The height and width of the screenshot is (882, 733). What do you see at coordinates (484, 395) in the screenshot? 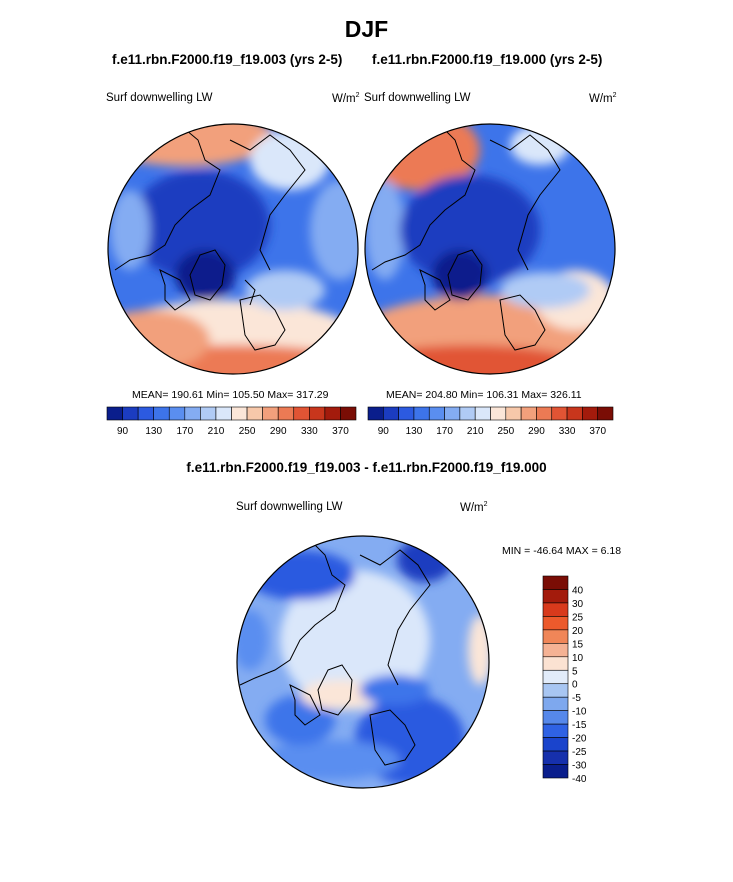
I see `panel-2-stats: MEAN= 204.80 Min= 106.31 Max= 326.11` at bounding box center [484, 395].